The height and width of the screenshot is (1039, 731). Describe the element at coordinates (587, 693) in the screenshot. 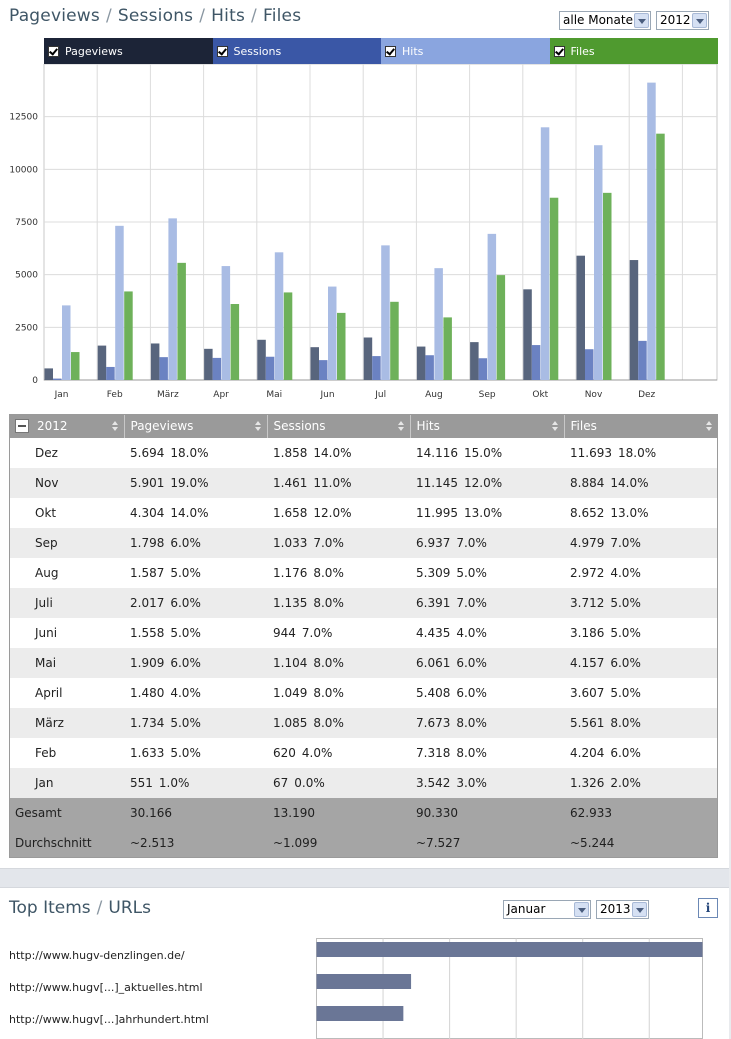

I see `cell-value: 3.607` at that location.